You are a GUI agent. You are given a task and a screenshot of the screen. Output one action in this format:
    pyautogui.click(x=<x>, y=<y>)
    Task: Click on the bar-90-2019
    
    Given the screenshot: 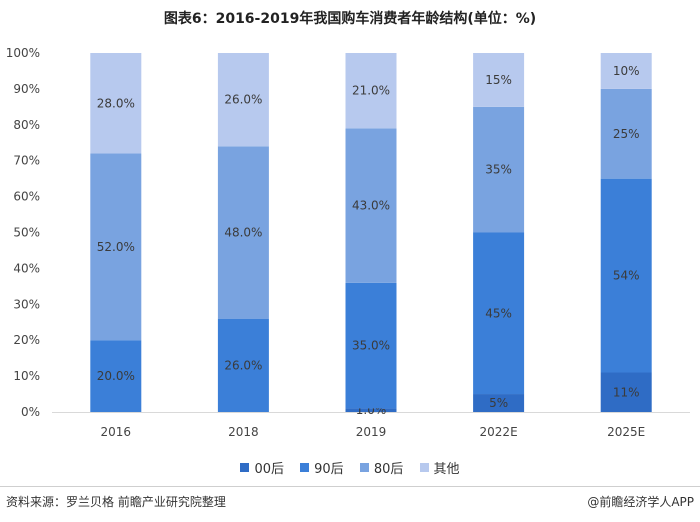 What is the action you would take?
    pyautogui.click(x=371, y=345)
    